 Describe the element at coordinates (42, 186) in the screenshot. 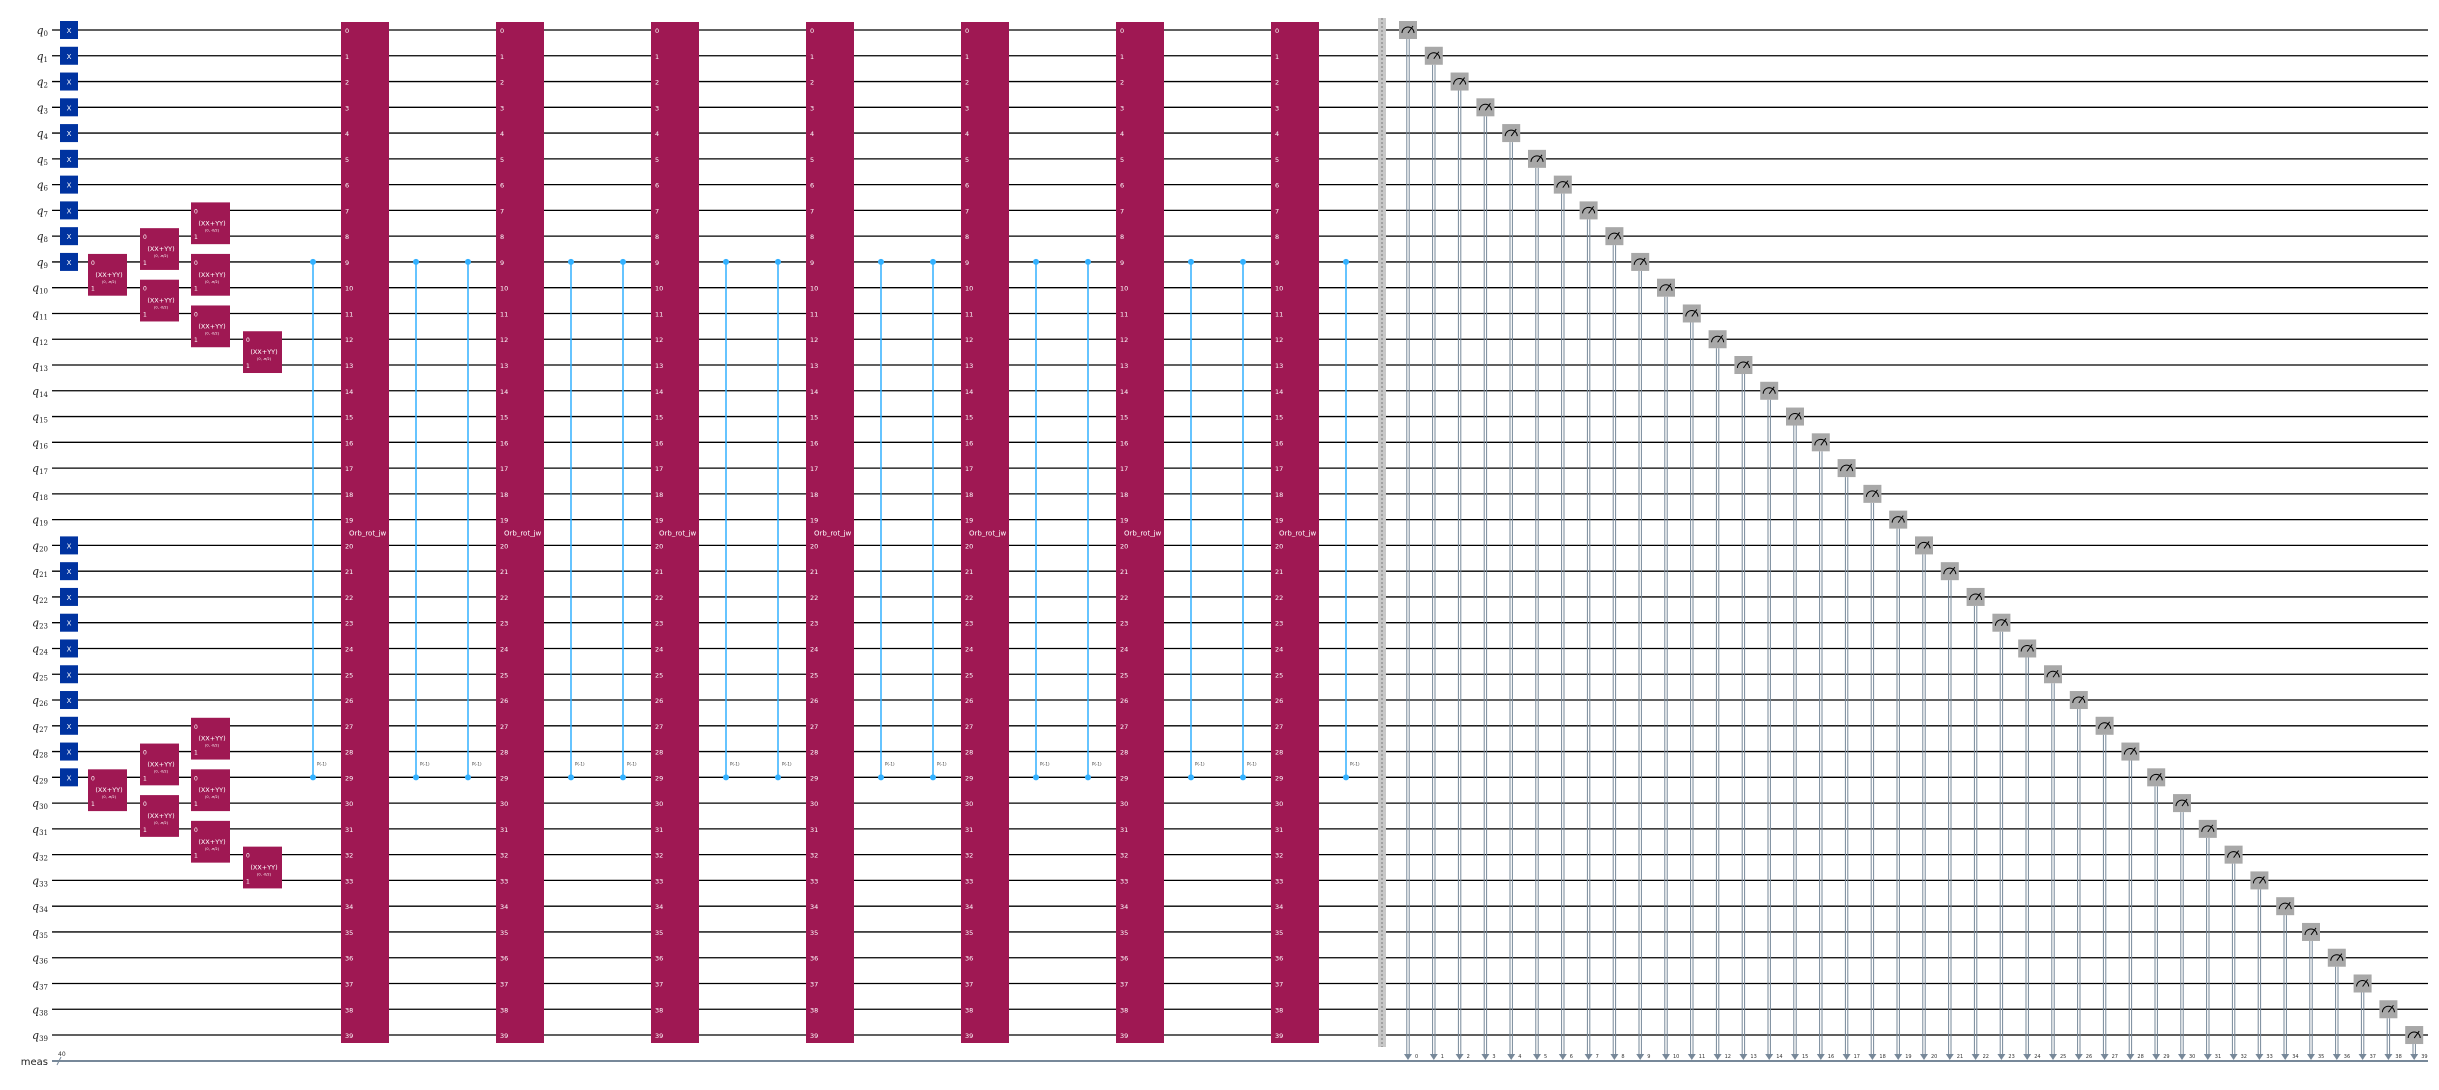

I see `qubit-label: q6` at that location.